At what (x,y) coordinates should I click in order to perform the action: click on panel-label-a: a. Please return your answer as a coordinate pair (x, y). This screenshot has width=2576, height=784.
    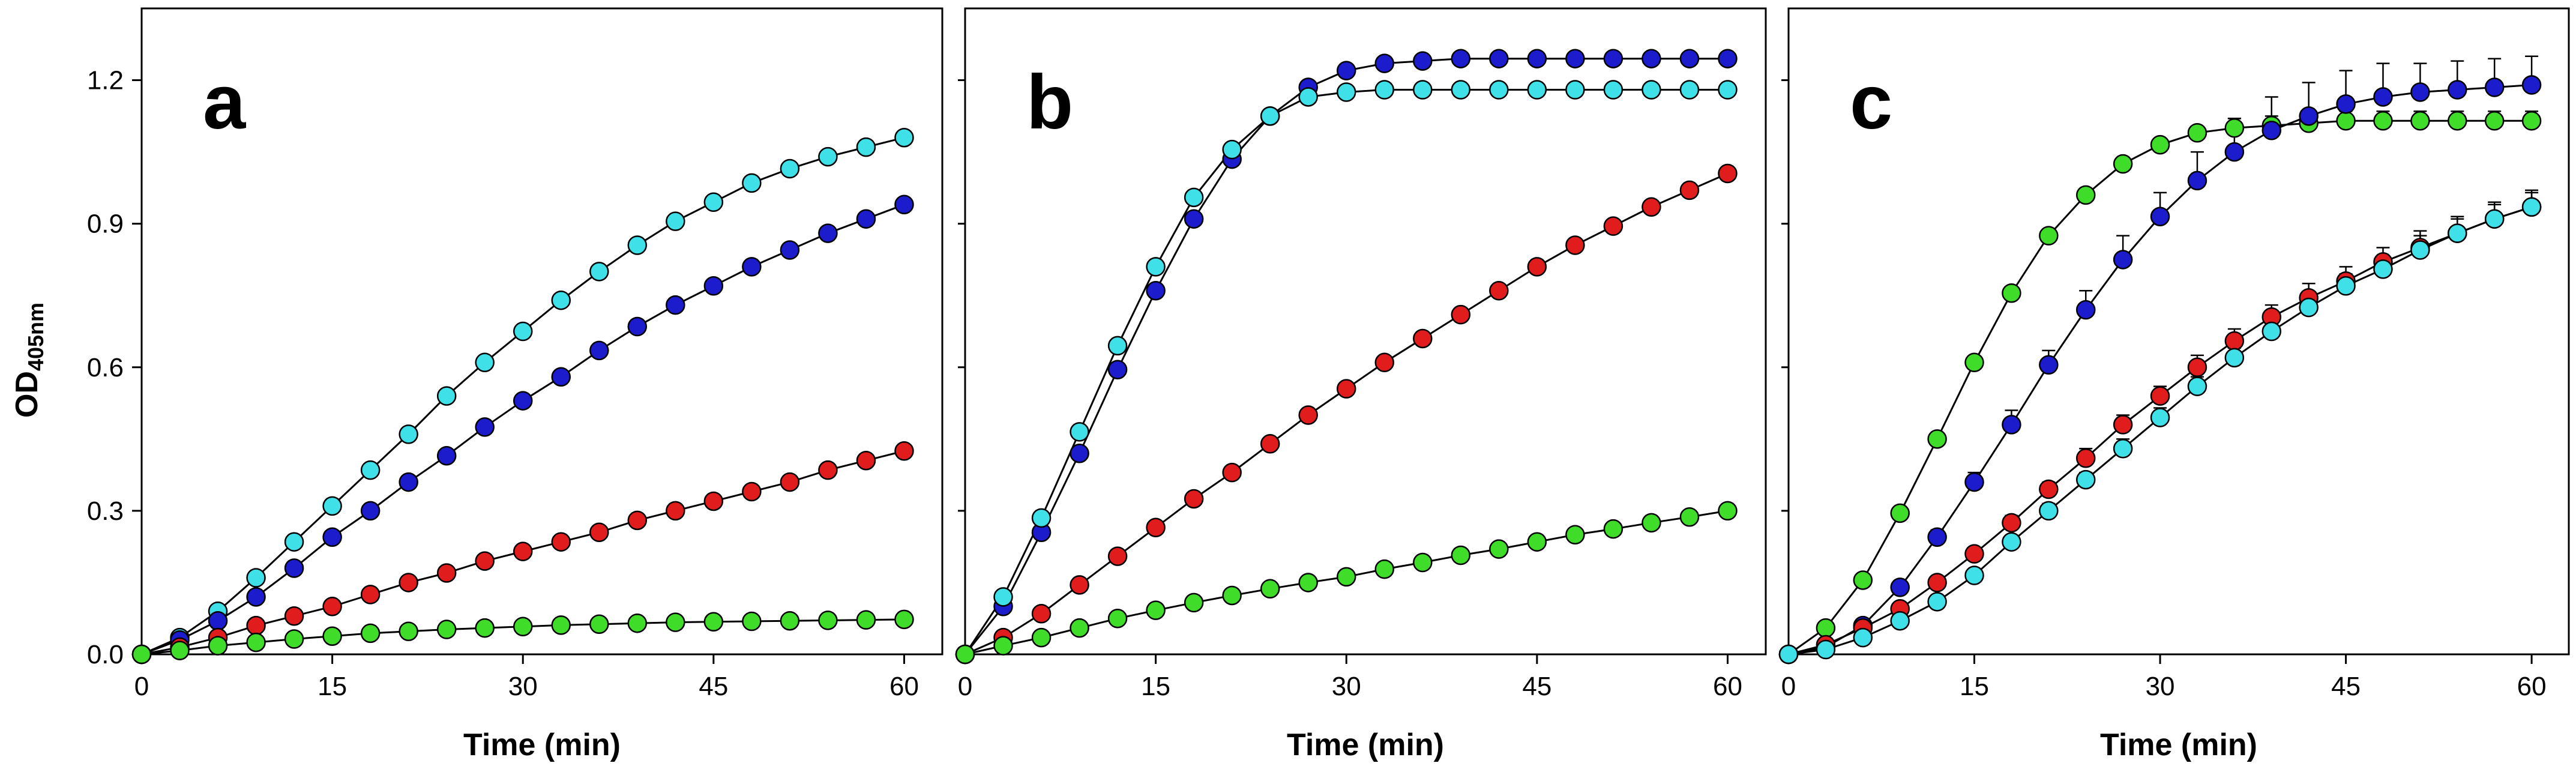
    Looking at the image, I should click on (224, 102).